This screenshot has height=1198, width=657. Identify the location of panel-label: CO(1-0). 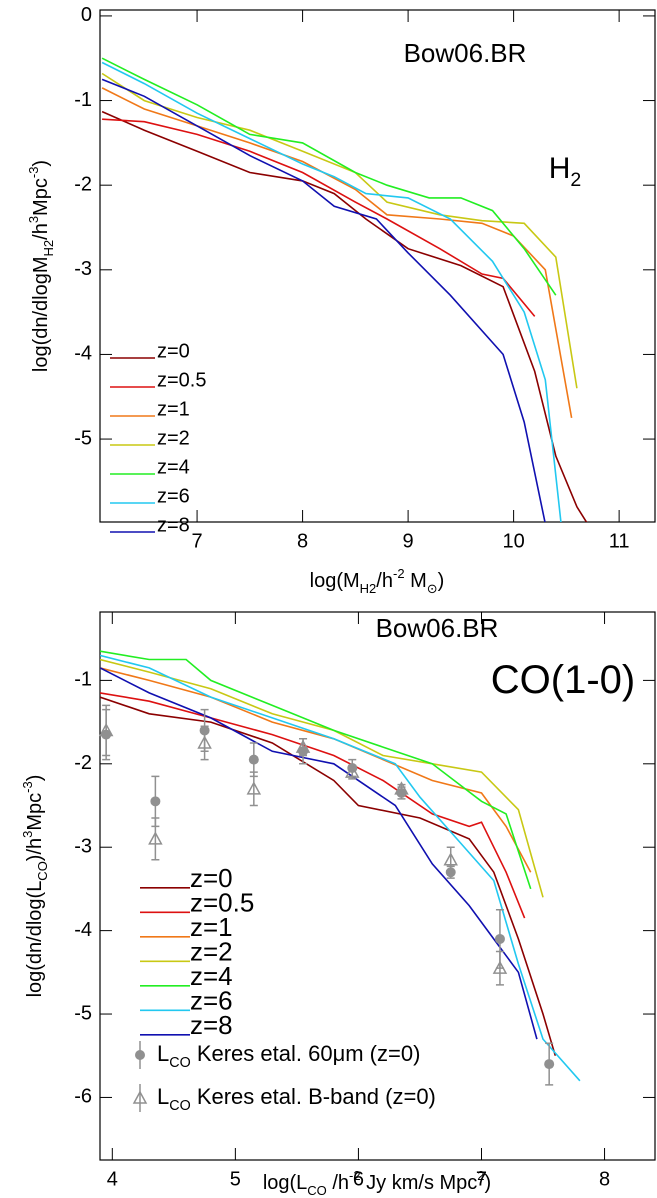
(563, 680).